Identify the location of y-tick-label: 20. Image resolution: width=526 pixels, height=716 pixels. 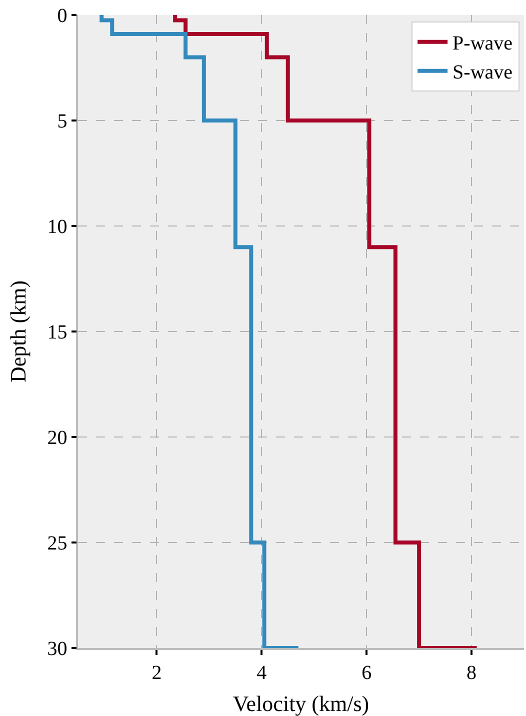
(57, 438).